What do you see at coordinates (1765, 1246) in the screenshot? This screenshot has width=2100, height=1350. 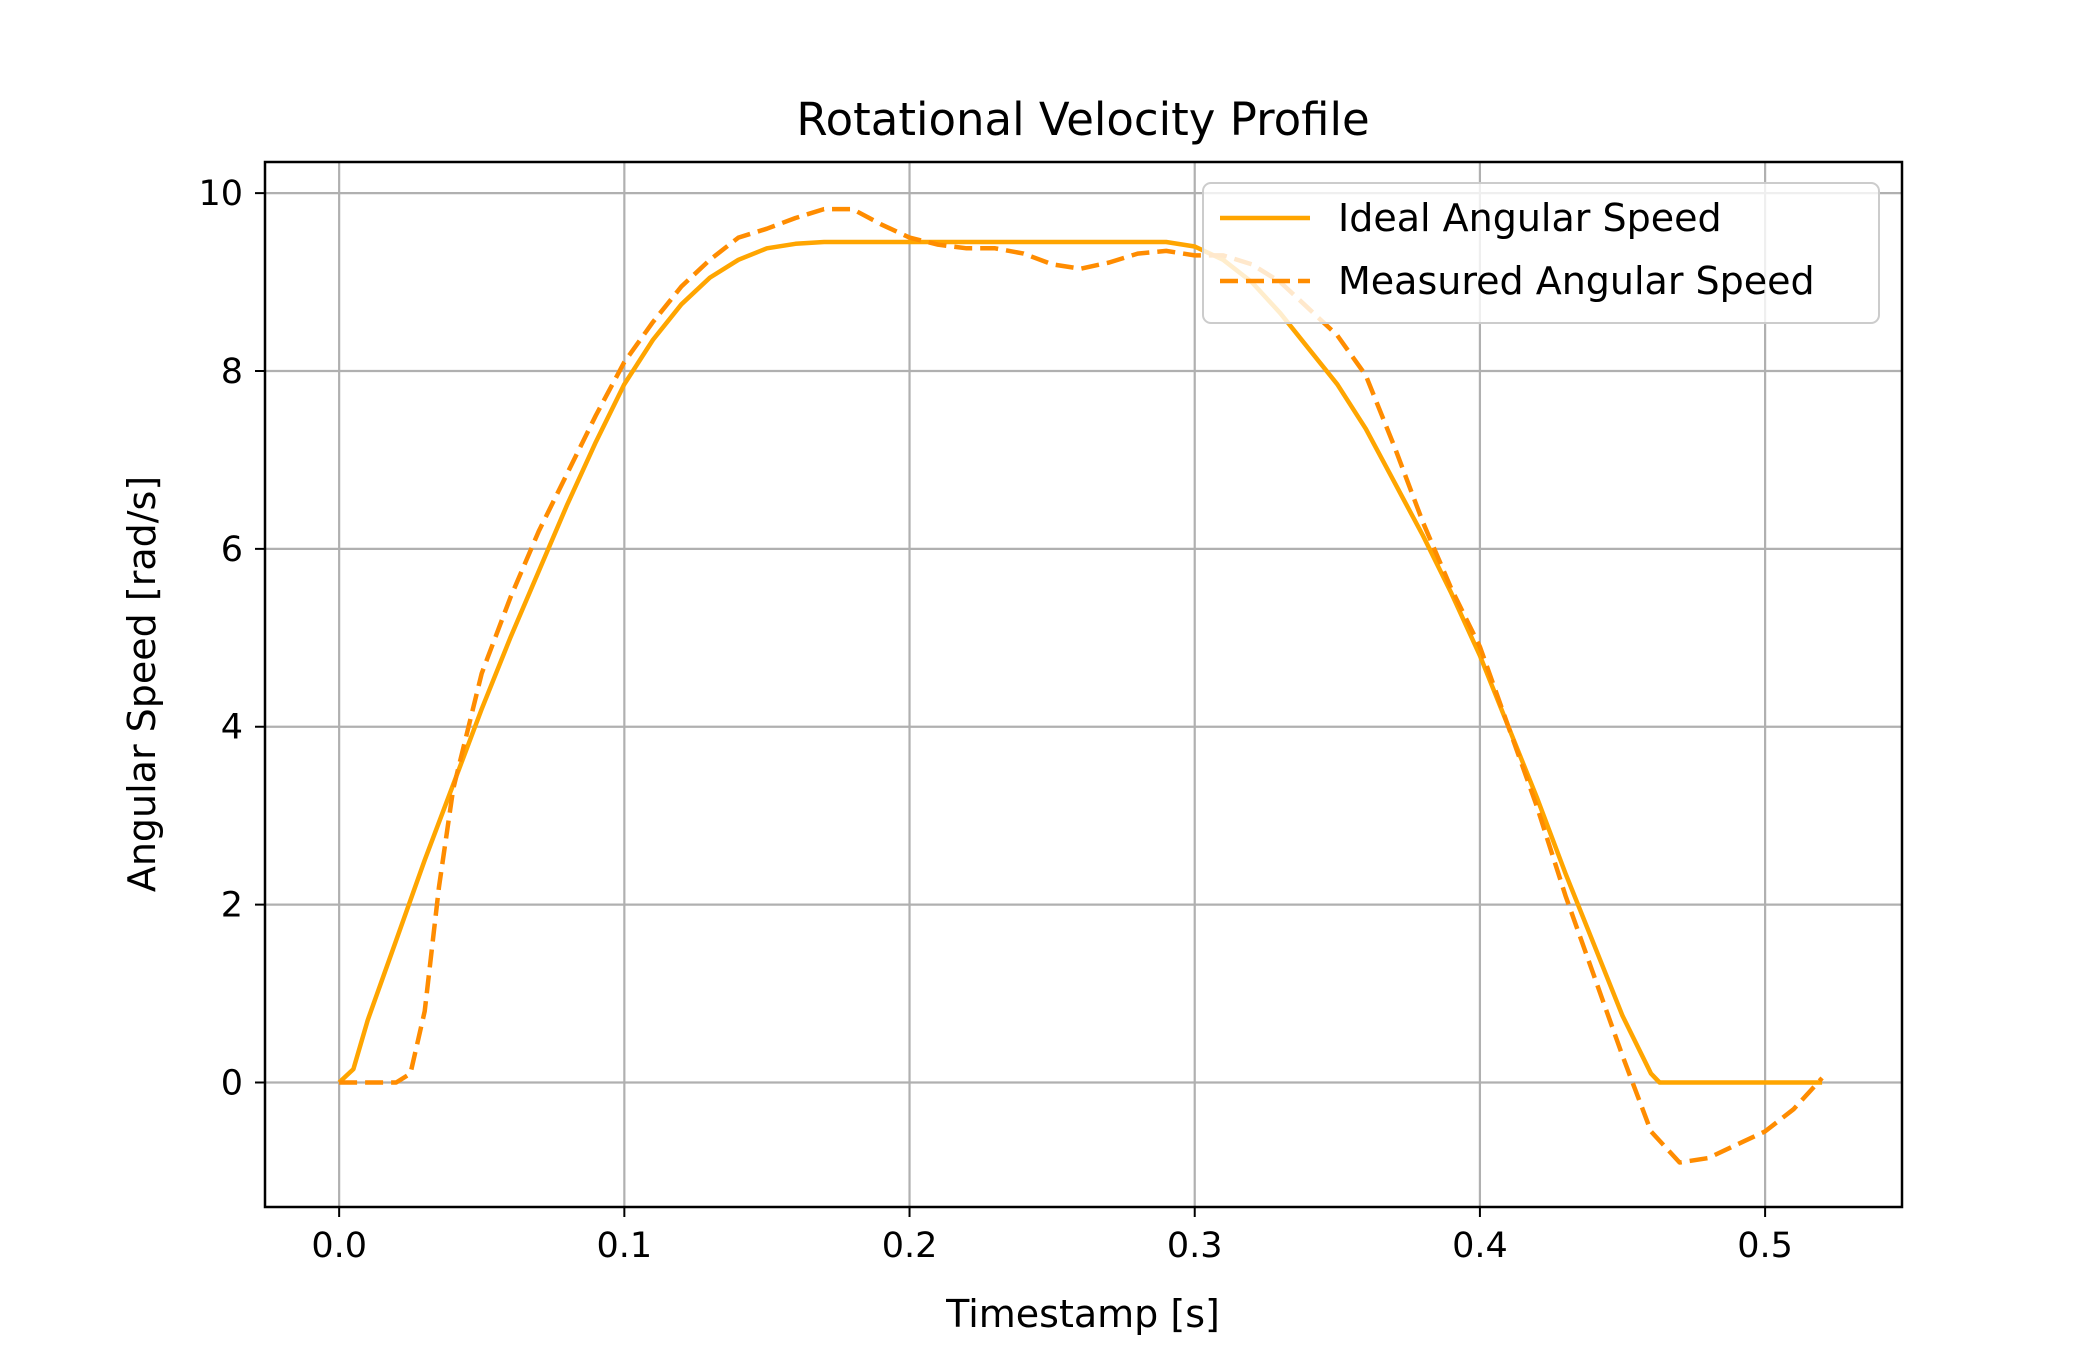 I see `x-tick-label: 0.5` at bounding box center [1765, 1246].